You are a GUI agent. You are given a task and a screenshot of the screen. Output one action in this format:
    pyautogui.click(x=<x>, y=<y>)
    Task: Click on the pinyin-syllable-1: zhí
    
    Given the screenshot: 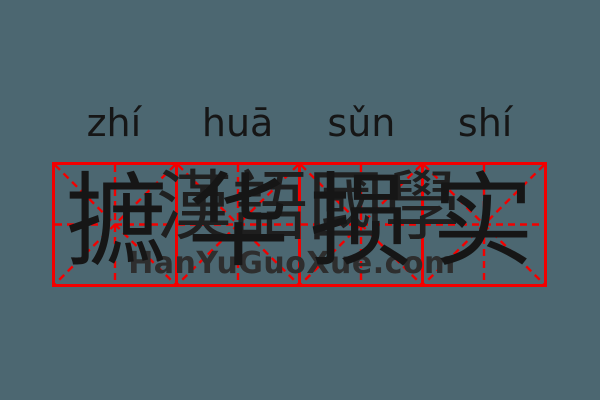 What is the action you would take?
    pyautogui.click(x=114, y=123)
    